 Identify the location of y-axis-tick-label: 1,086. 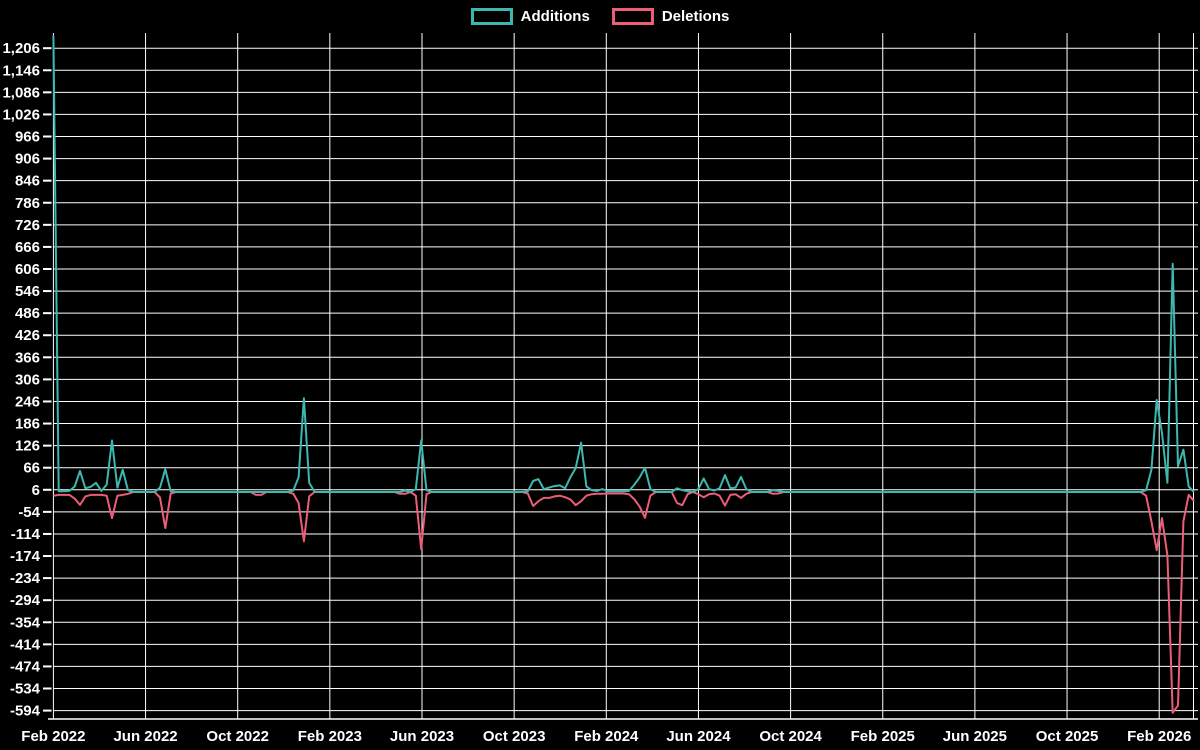
(21, 92).